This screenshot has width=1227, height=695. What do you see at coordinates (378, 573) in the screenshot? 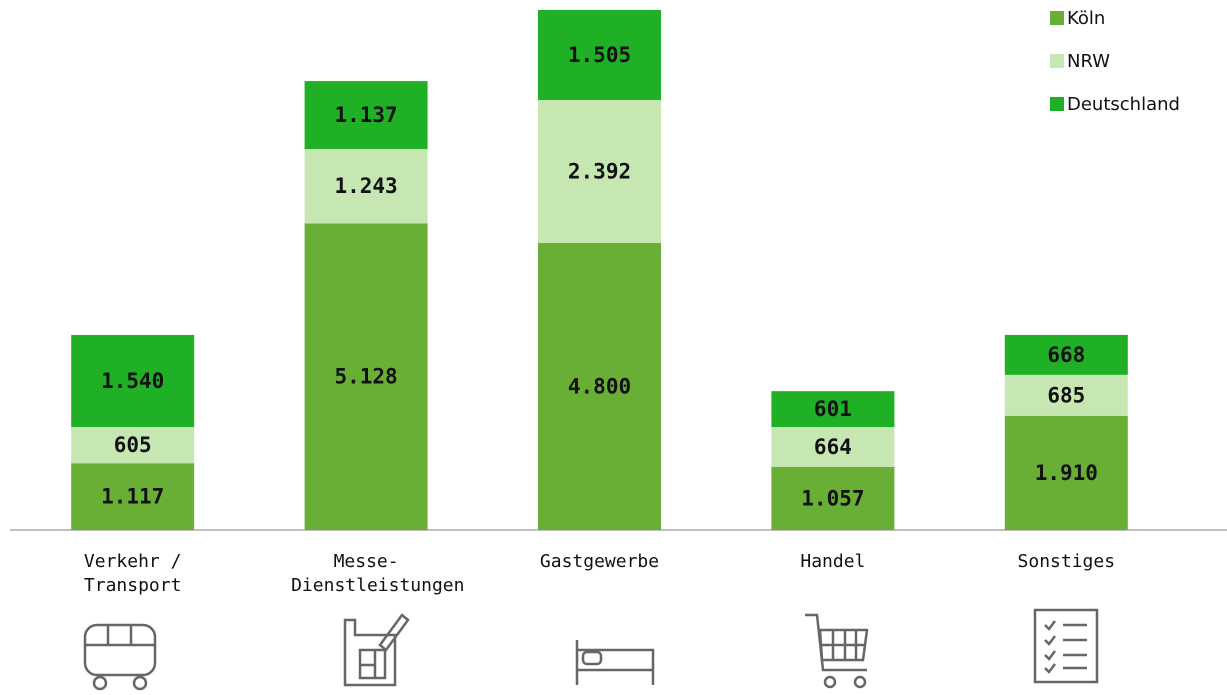
I see `x-tick-label: Messe-Dienstleistungen` at bounding box center [378, 573].